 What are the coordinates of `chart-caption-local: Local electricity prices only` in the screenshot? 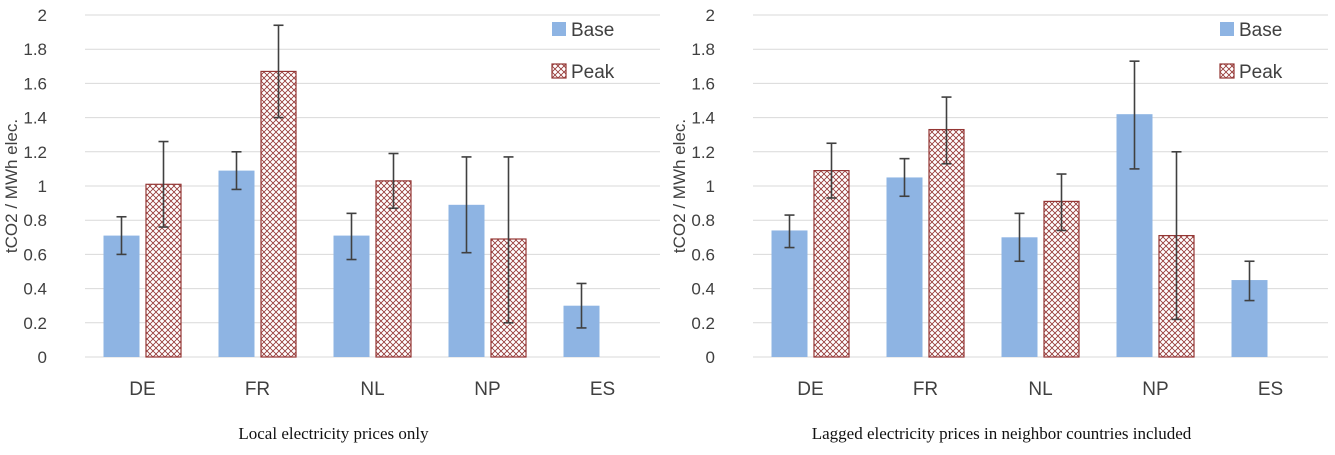 It's located at (333, 433).